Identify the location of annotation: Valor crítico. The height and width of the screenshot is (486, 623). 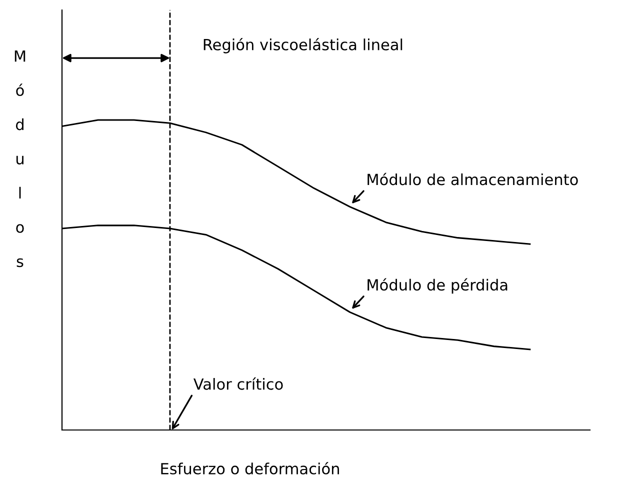
(238, 383).